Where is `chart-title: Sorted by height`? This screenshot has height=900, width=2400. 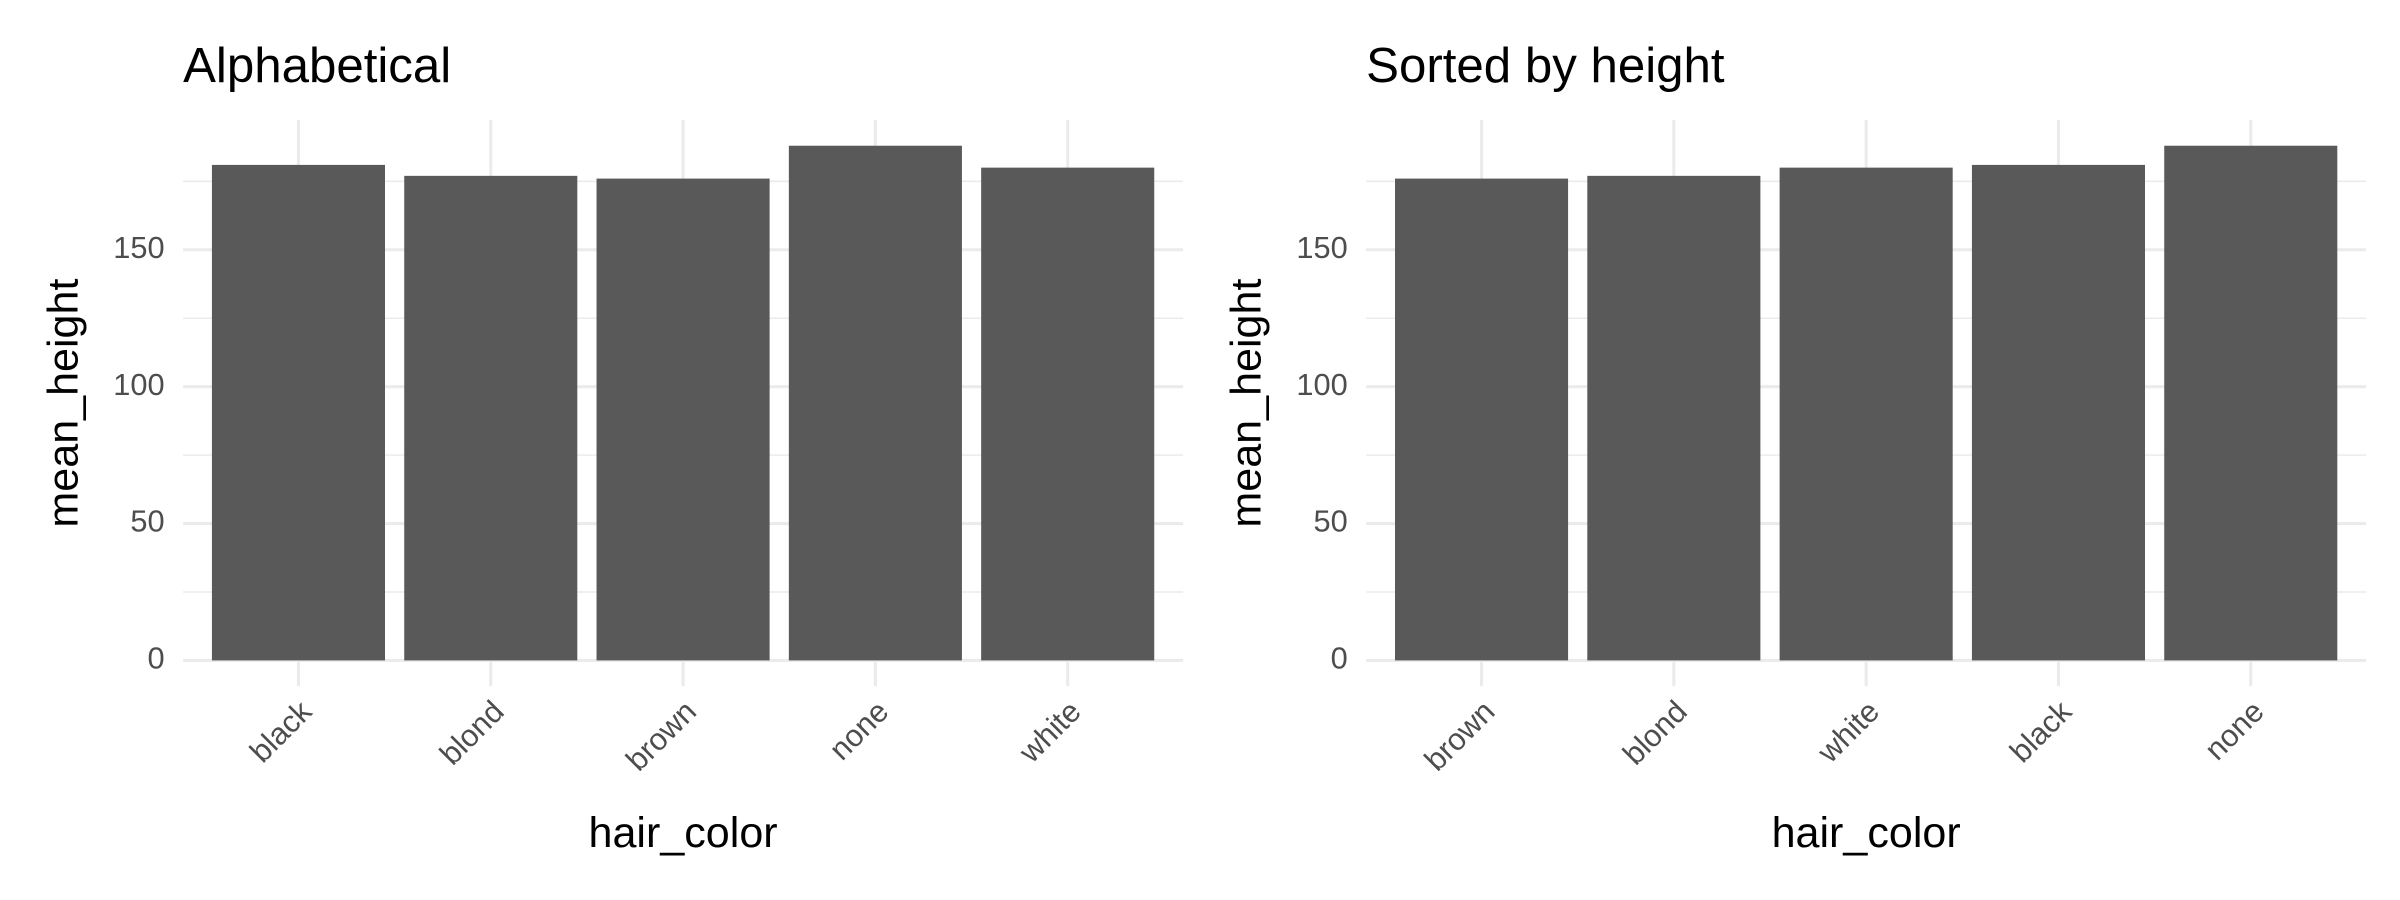
chart-title: Sorted by height is located at coordinates (1545, 65).